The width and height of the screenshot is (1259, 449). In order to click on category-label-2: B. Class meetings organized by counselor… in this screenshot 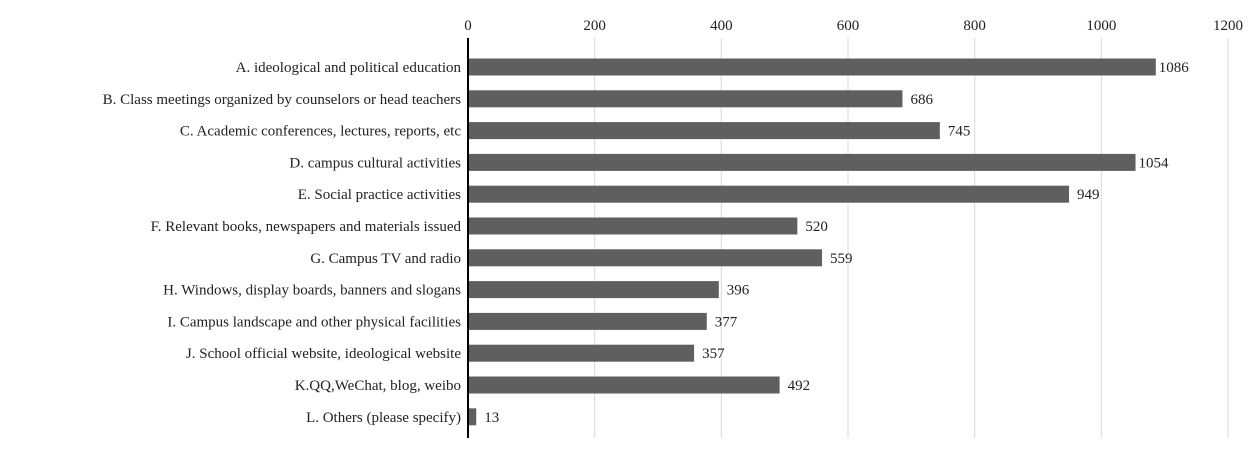, I will do `click(282, 100)`.